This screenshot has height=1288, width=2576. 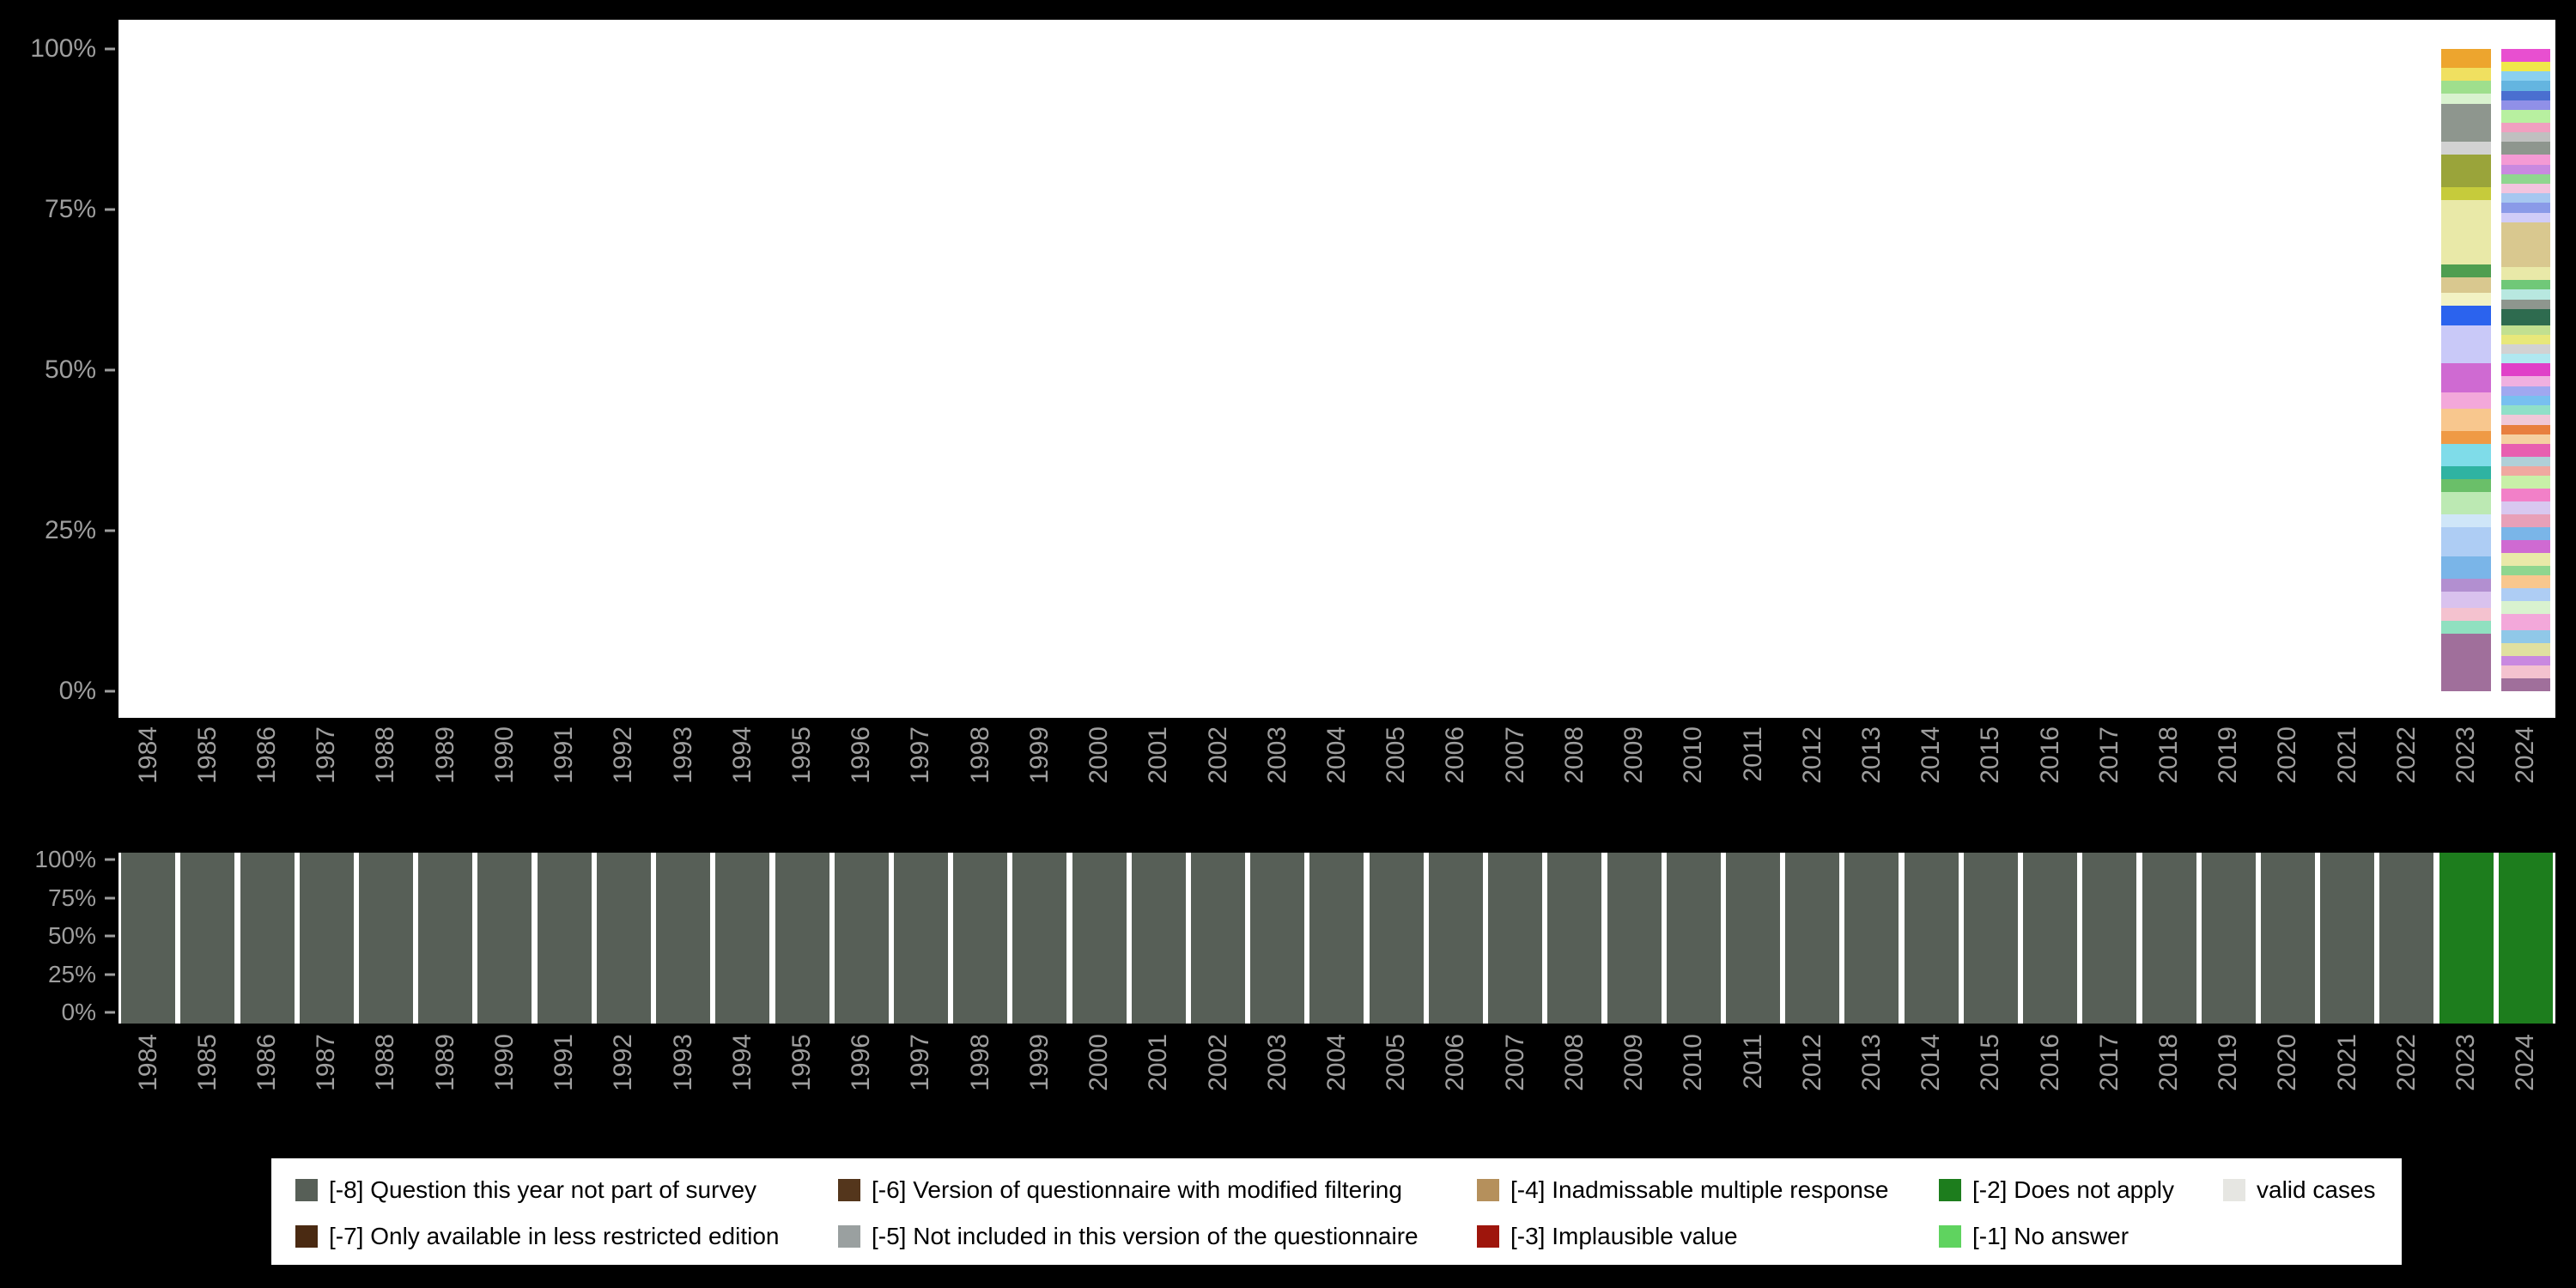 I want to click on missing-bar-2008, so click(x=1575, y=939).